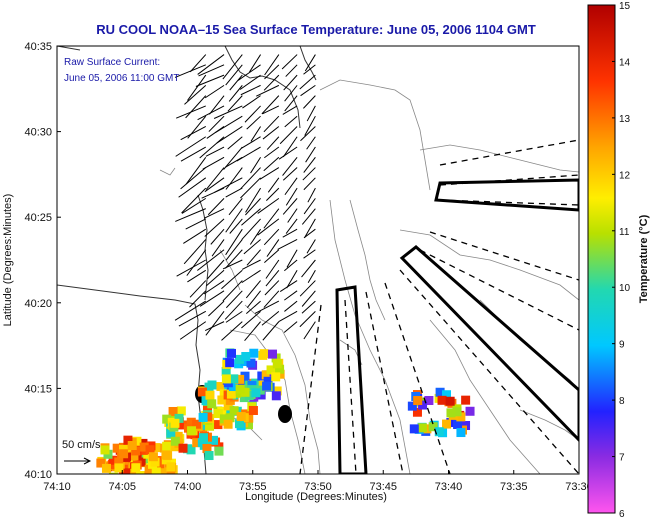 The width and height of the screenshot is (651, 519). What do you see at coordinates (625, 6) in the screenshot?
I see `colorbar-tick-label: 15` at bounding box center [625, 6].